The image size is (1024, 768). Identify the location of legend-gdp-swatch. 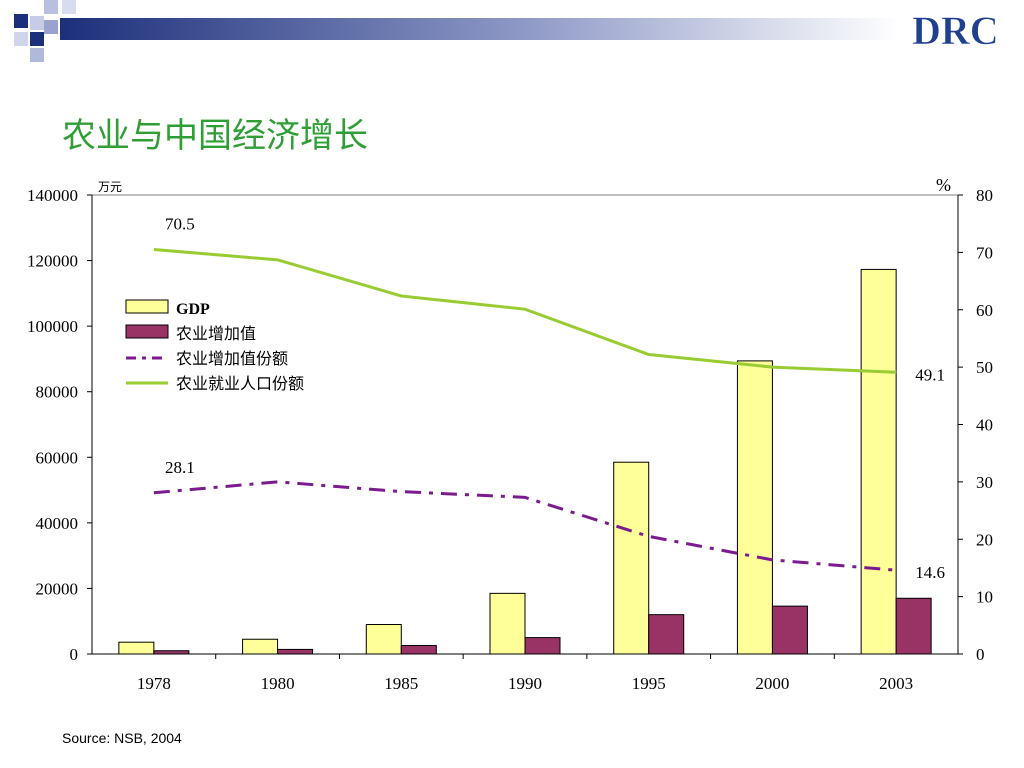
(147, 306).